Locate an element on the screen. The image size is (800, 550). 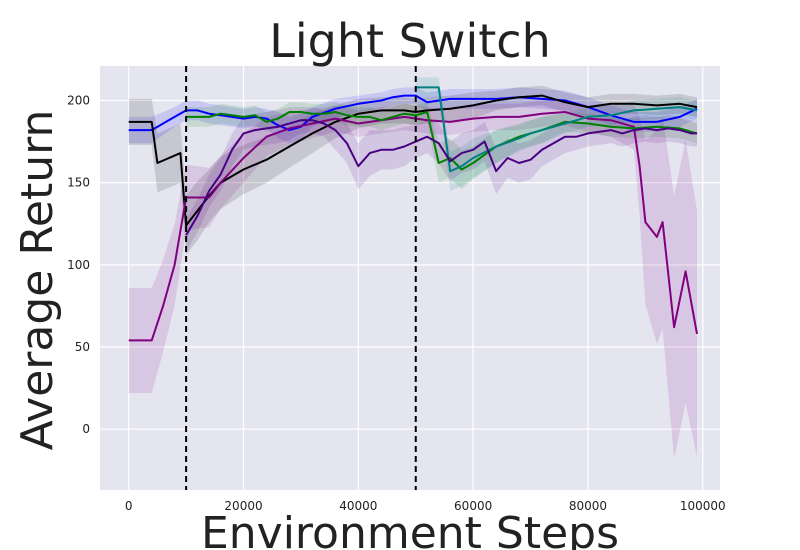
x-tick-label: 0 is located at coordinates (129, 506).